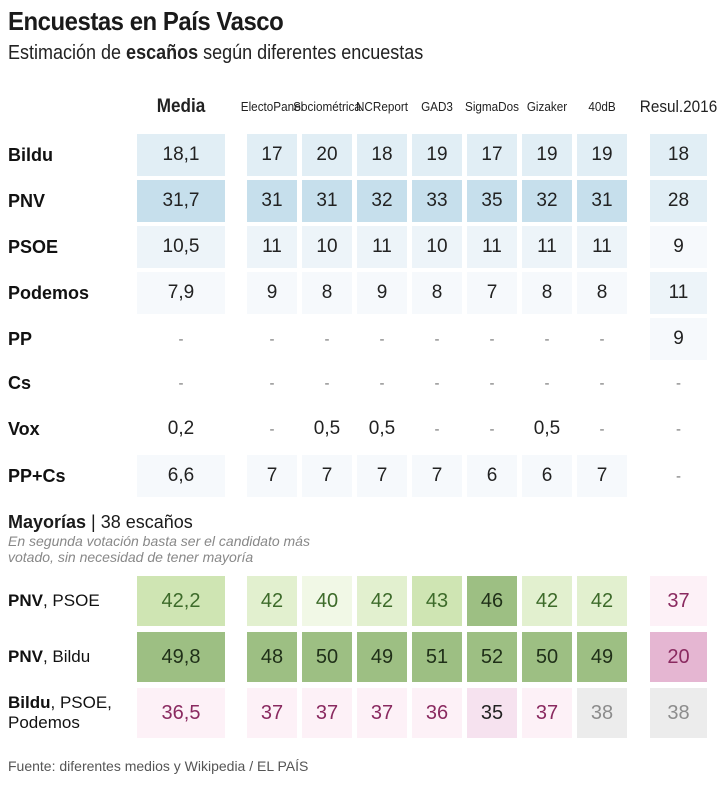  I want to click on majority-label: PNV, PSOE, so click(73, 601).